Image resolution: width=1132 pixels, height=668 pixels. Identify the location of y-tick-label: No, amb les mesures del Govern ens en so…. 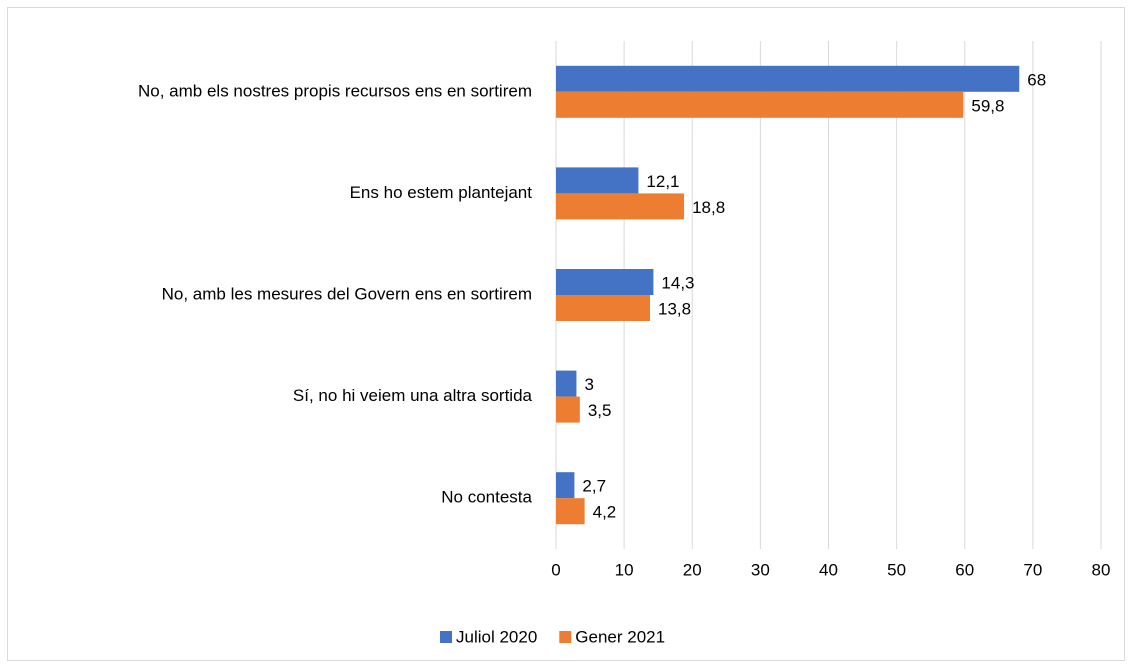
(347, 293).